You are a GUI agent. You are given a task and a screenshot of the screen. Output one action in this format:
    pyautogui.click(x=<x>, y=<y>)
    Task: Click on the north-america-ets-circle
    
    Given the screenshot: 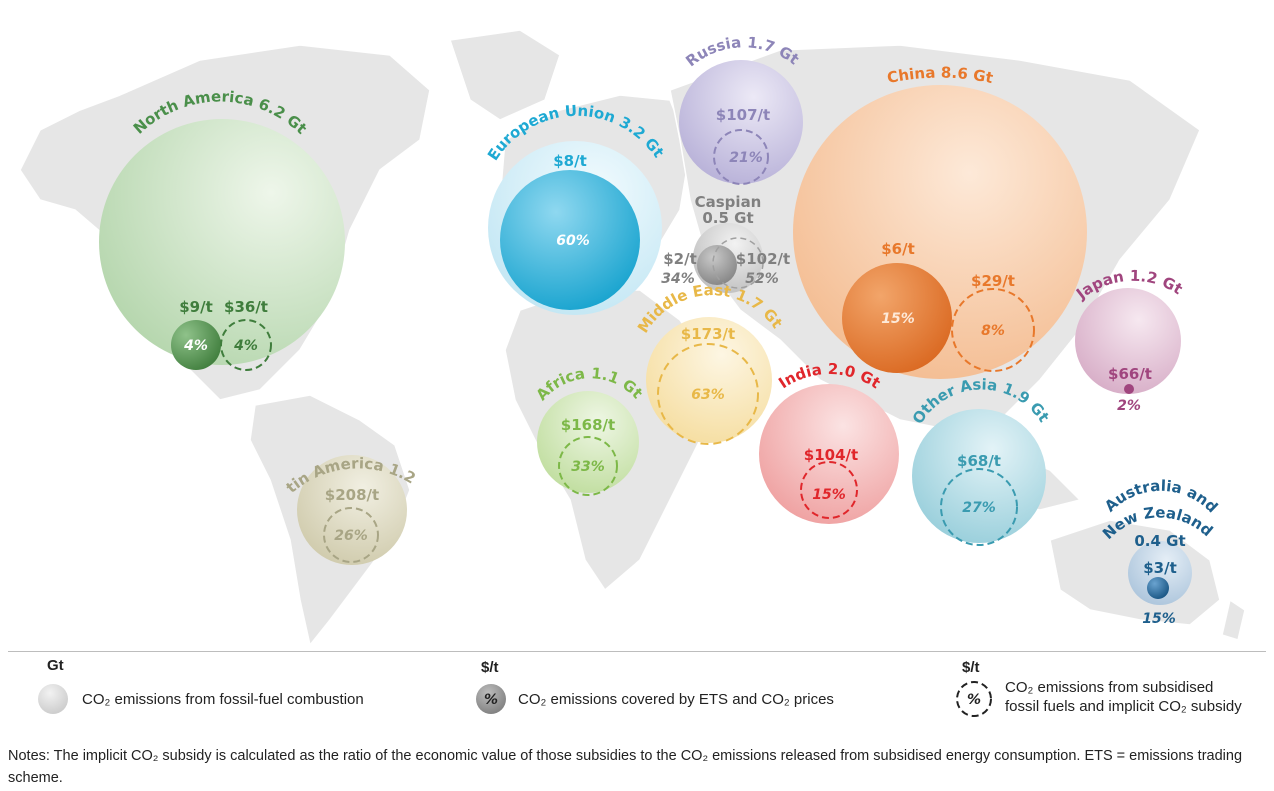 What is the action you would take?
    pyautogui.click(x=196, y=345)
    